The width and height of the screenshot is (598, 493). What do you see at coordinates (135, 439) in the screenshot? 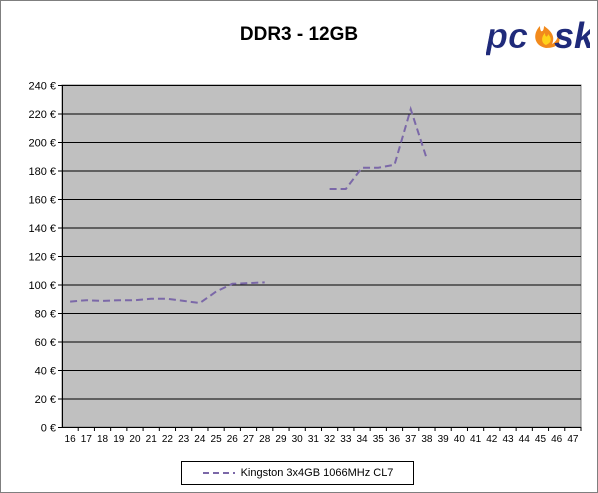
I see `x-tick-label-4: 20` at bounding box center [135, 439].